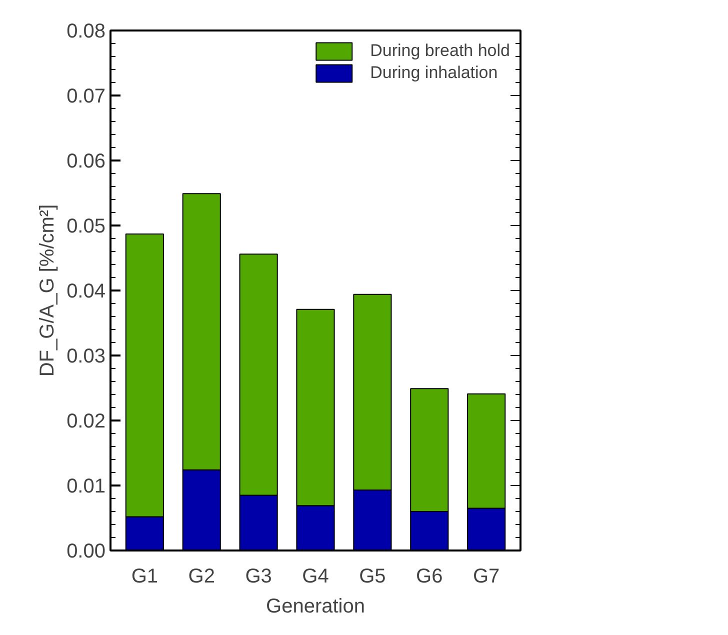  What do you see at coordinates (86, 357) in the screenshot?
I see `y-tick-label: 0.03` at bounding box center [86, 357].